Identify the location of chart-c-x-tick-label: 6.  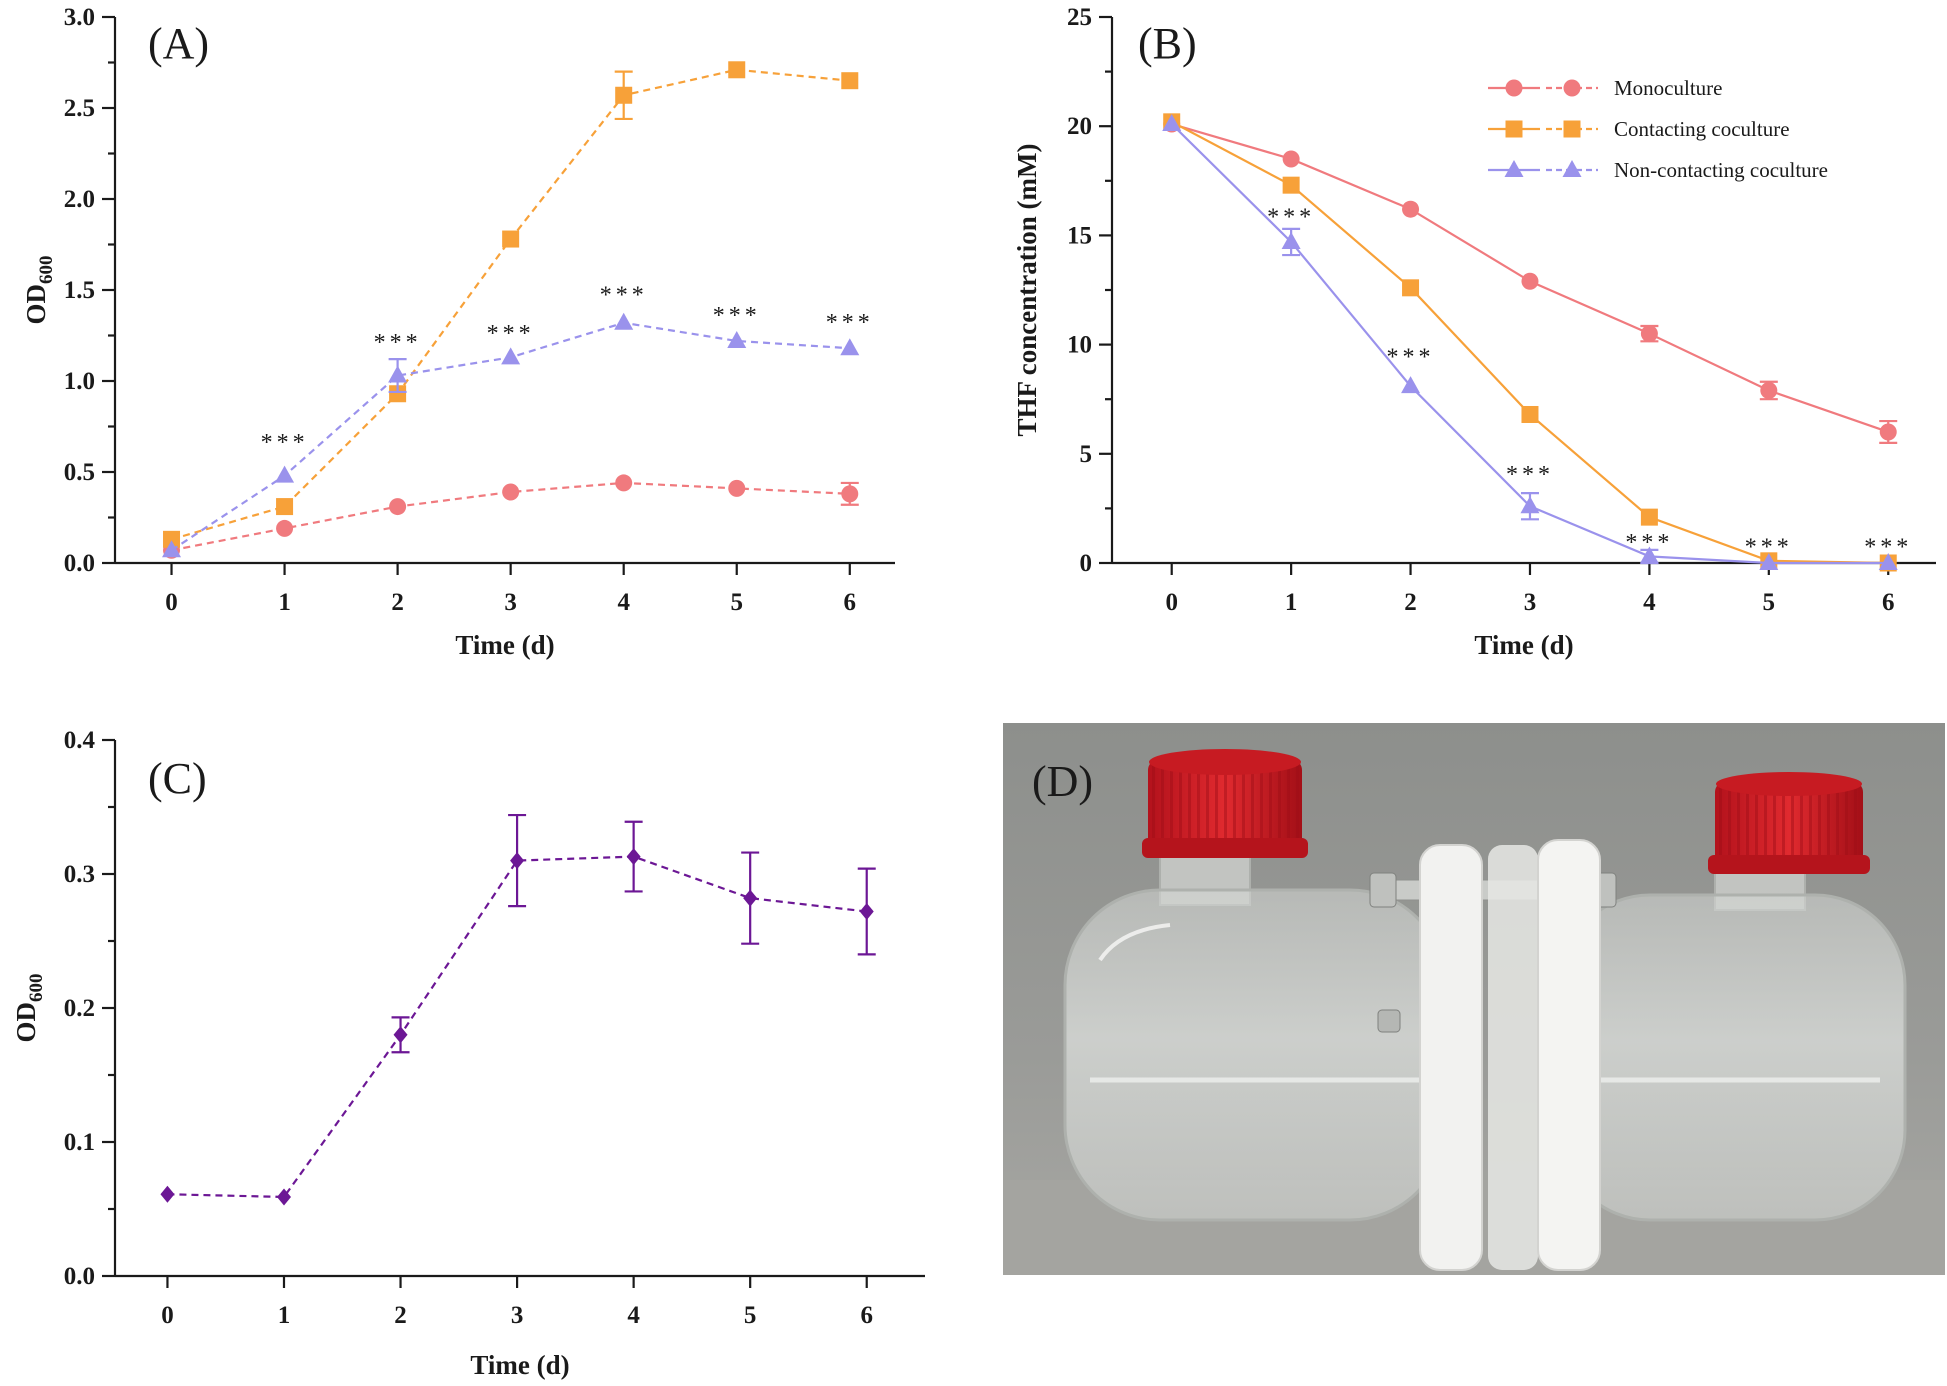
(866, 1315).